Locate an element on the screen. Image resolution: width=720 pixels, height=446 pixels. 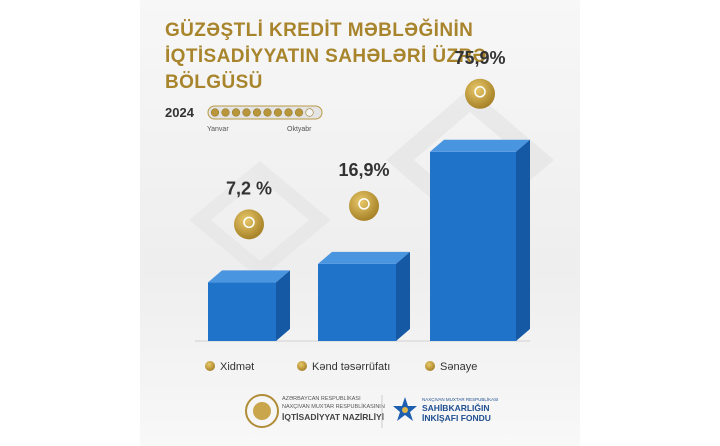
period-end: Oktyabr is located at coordinates (299, 129).